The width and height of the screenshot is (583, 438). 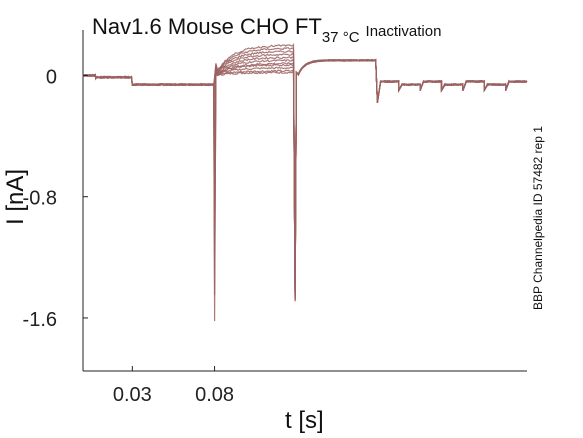 I want to click on x-axis-label: t [s], so click(x=304, y=420).